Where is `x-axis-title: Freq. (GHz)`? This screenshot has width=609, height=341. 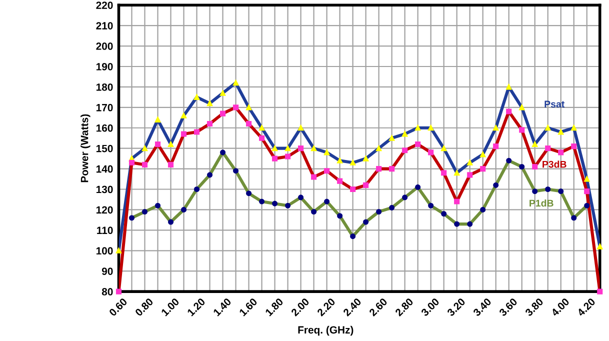
x-axis-title: Freq. (GHz) is located at coordinates (326, 331).